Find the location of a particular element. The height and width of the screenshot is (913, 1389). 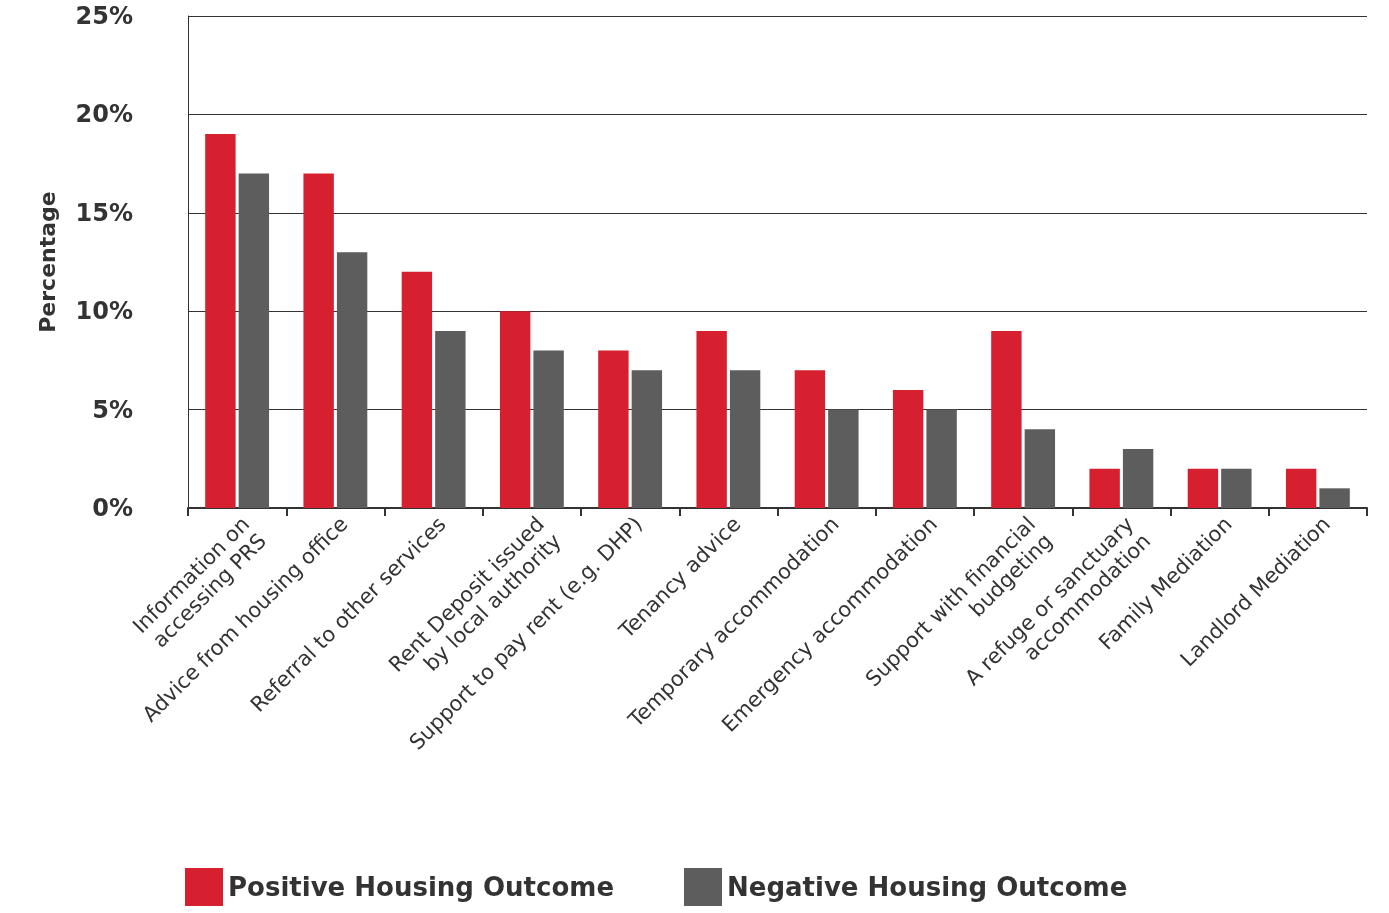

y-tick-label: 0% is located at coordinates (112, 508).